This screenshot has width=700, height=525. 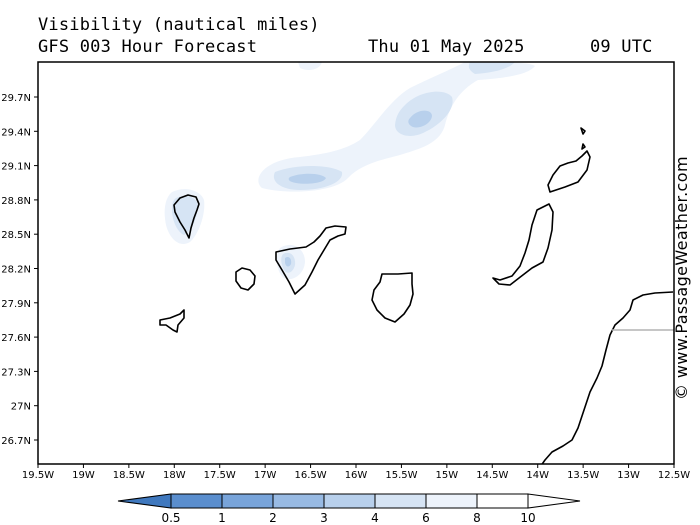 What do you see at coordinates (288, 261) in the screenshot?
I see `haze-core-tenerife-inner` at bounding box center [288, 261].